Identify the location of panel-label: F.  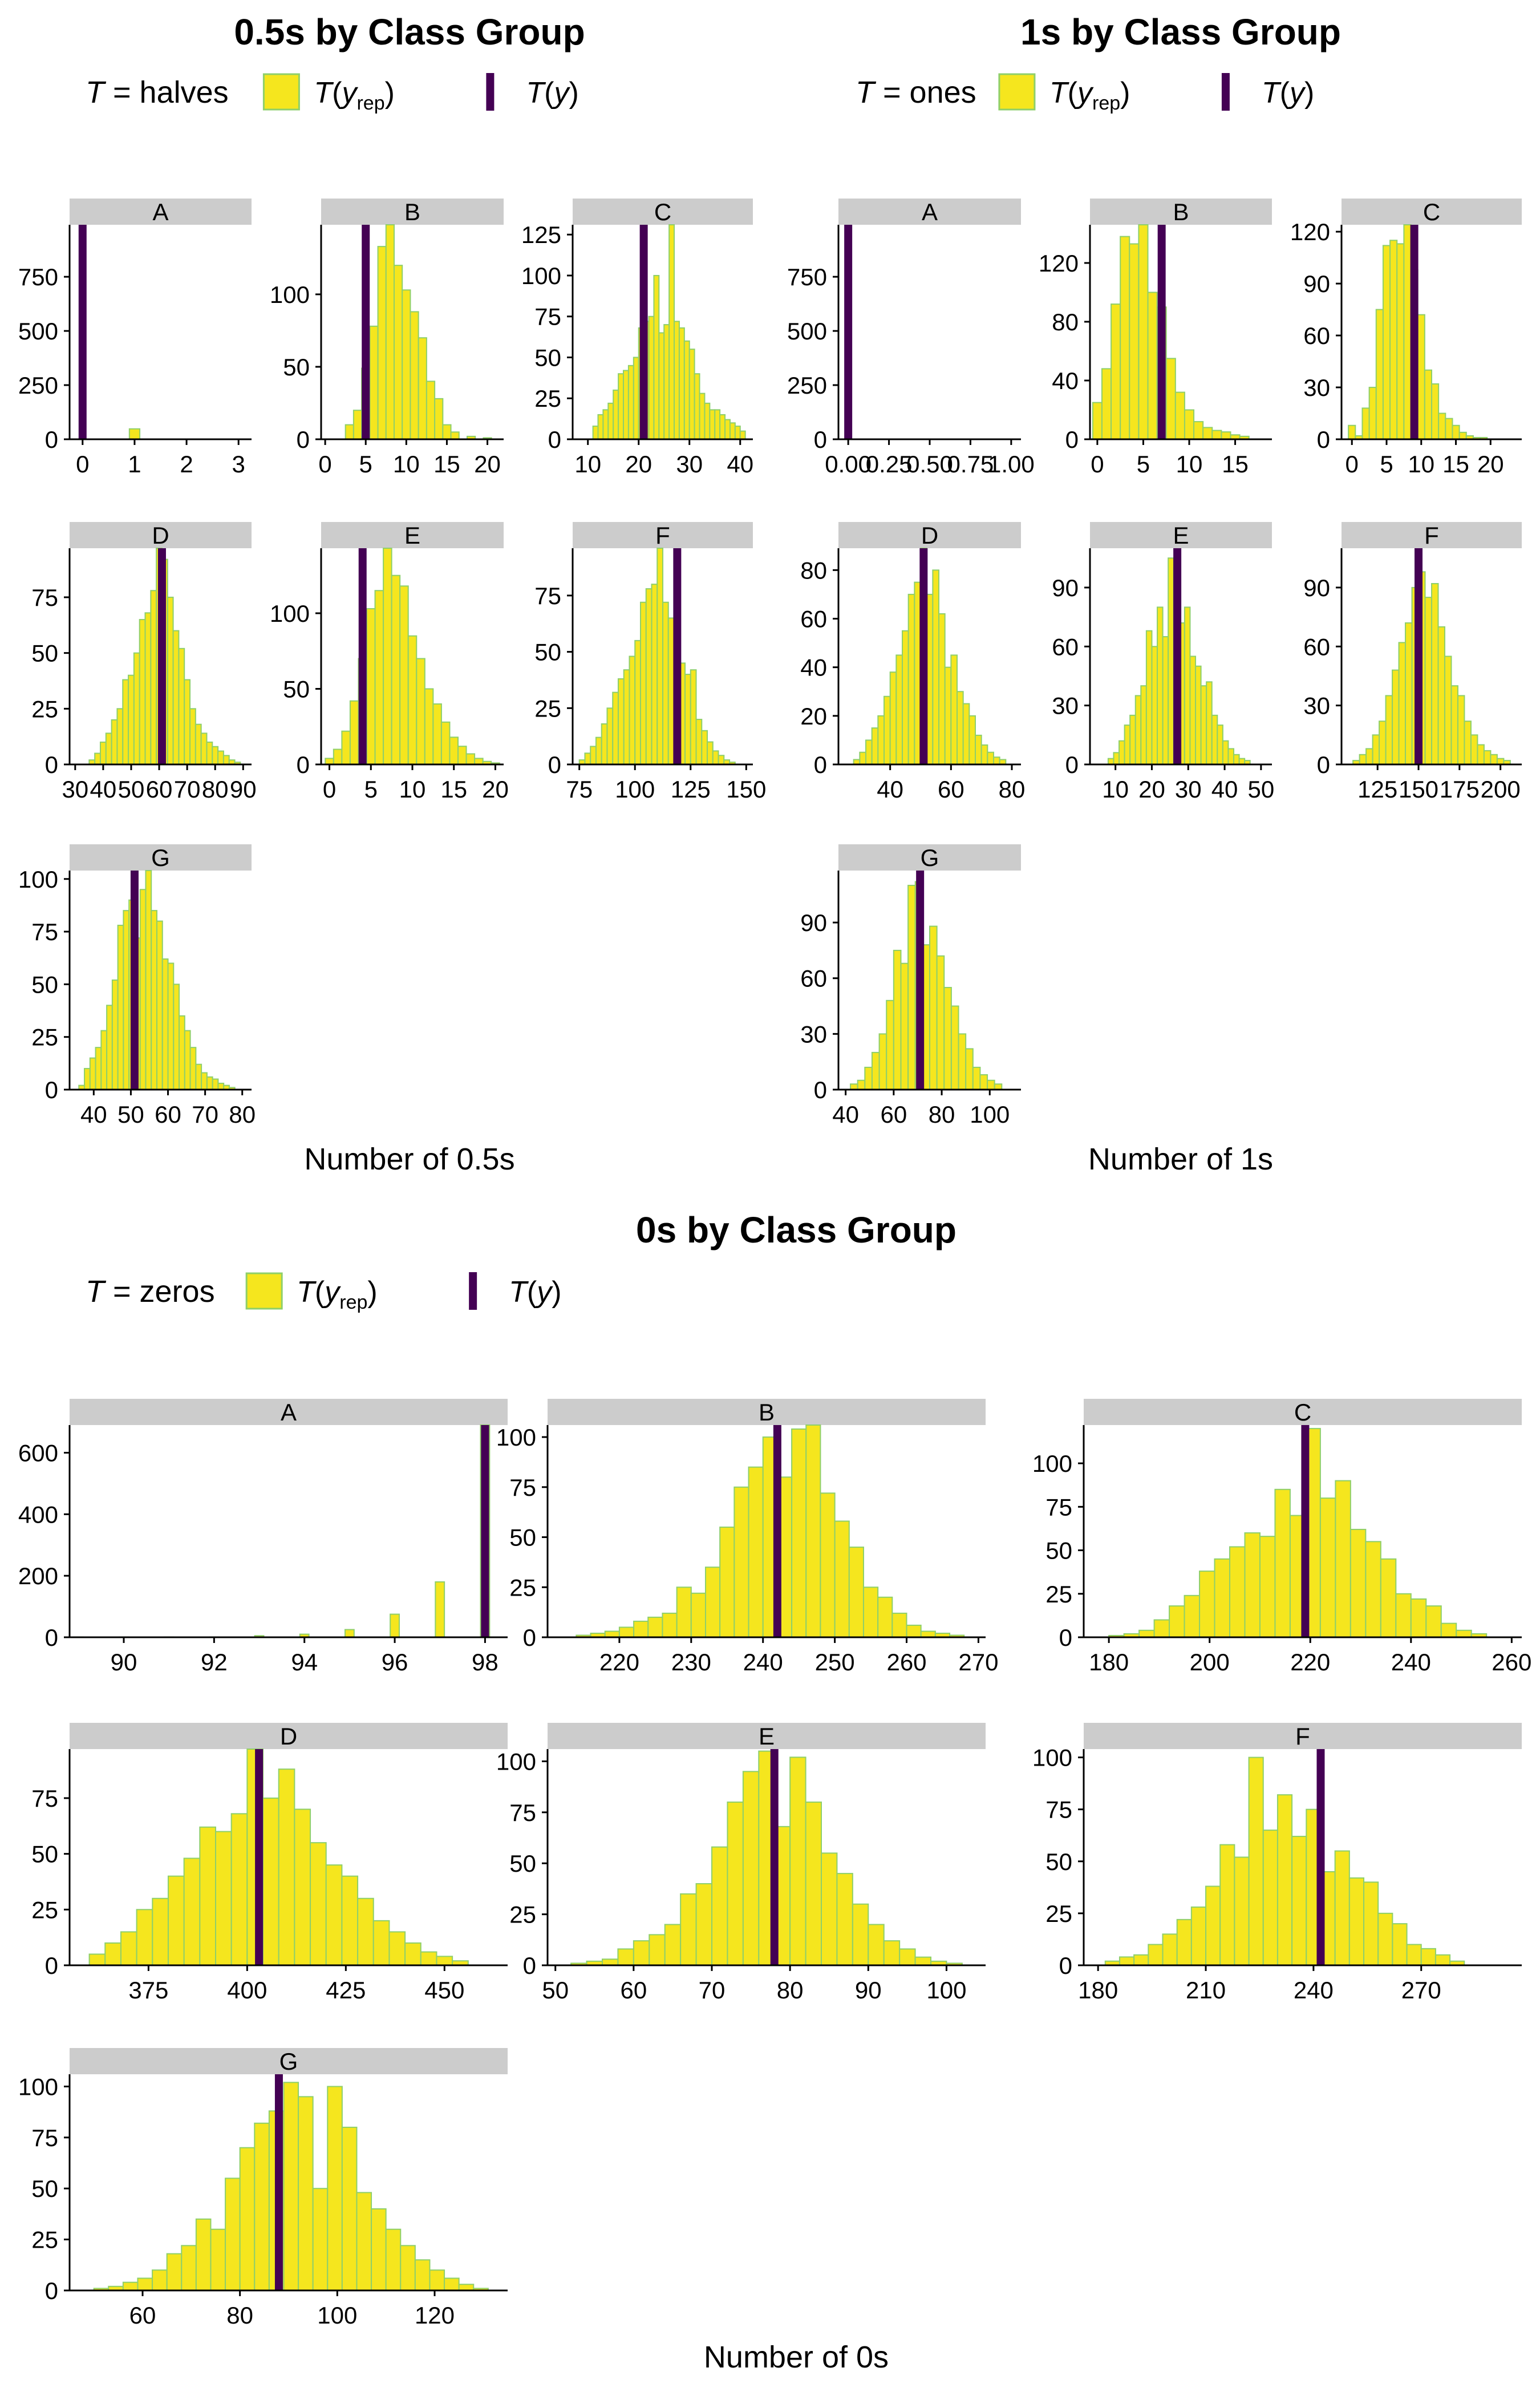
(662, 535).